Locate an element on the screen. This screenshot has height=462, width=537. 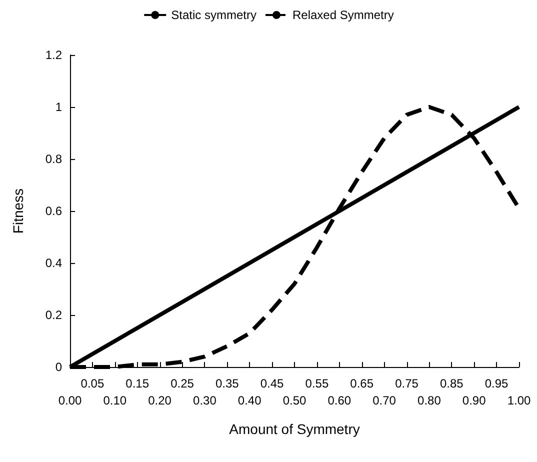
x-tick-label: 0.50 is located at coordinates (294, 401).